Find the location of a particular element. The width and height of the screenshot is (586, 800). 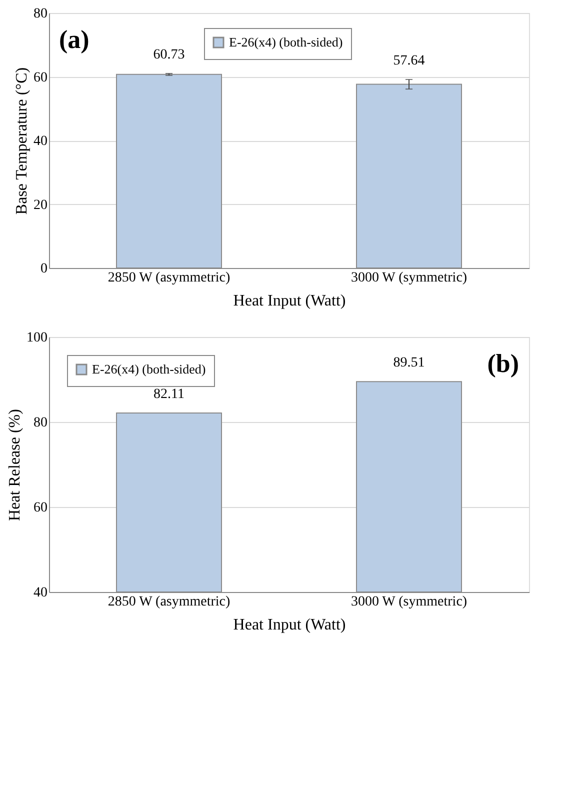

y-axis-title: Base Temperature (°C) is located at coordinates (22, 141).